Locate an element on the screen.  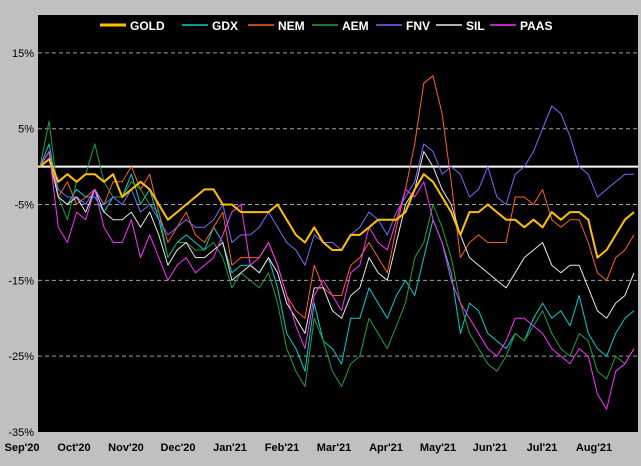
y-axis-labels: 15% 5% -5% -15% -25% -35% is located at coordinates (21, 243).